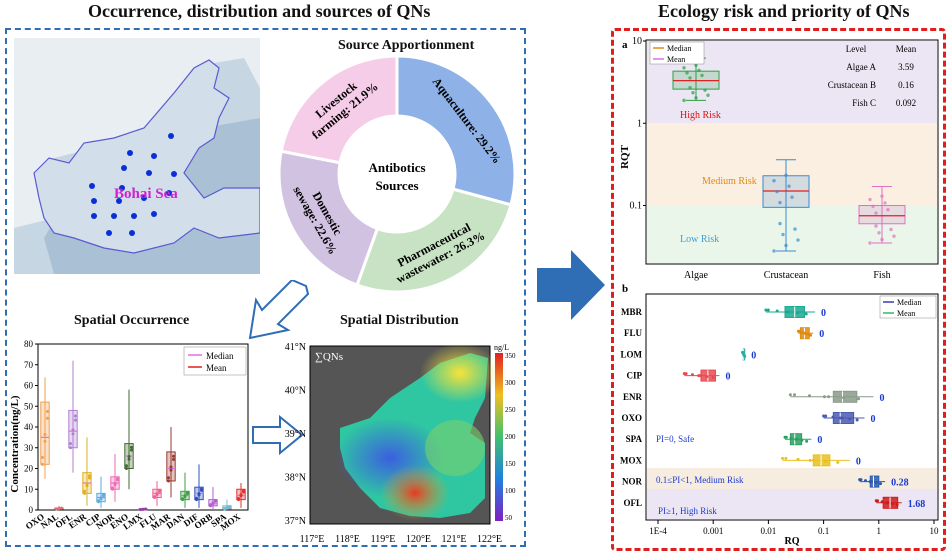 The height and width of the screenshot is (554, 951). I want to click on sampling-sites, so click(133, 184).